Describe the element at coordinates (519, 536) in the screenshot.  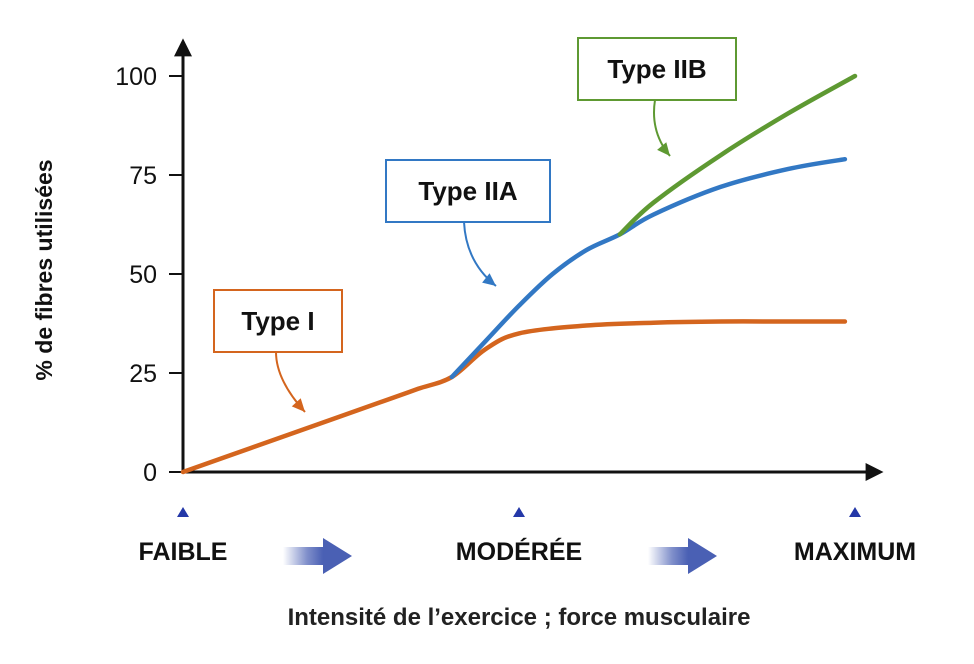
I see `x-level-2: MODÉRÉE` at that location.